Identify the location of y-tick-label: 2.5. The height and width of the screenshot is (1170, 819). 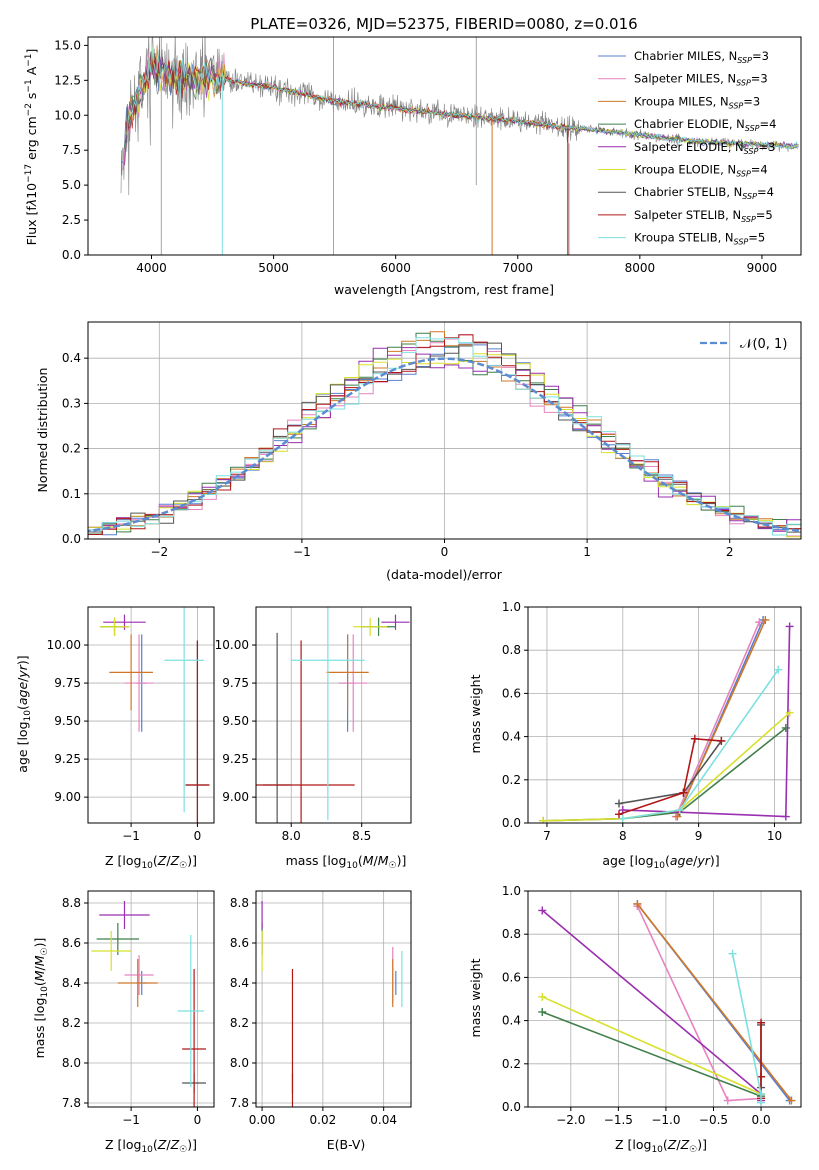
(71, 220).